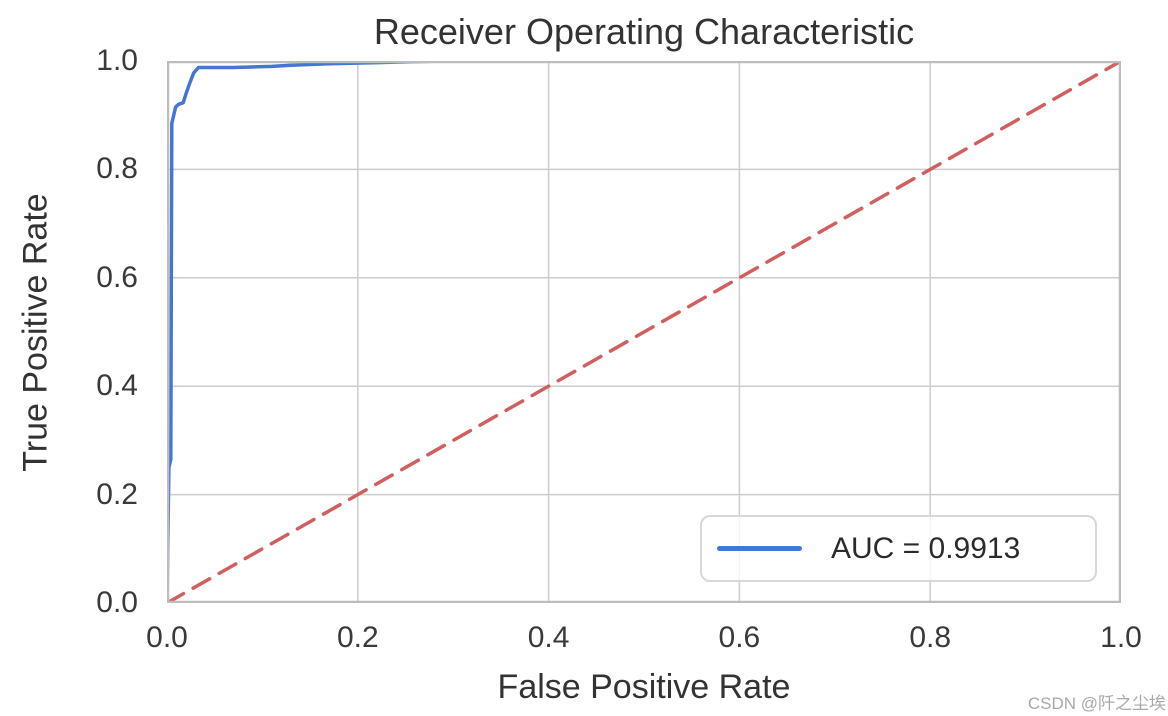 The height and width of the screenshot is (716, 1168). Describe the element at coordinates (167, 637) in the screenshot. I see `x-tick-label: 0.0` at that location.